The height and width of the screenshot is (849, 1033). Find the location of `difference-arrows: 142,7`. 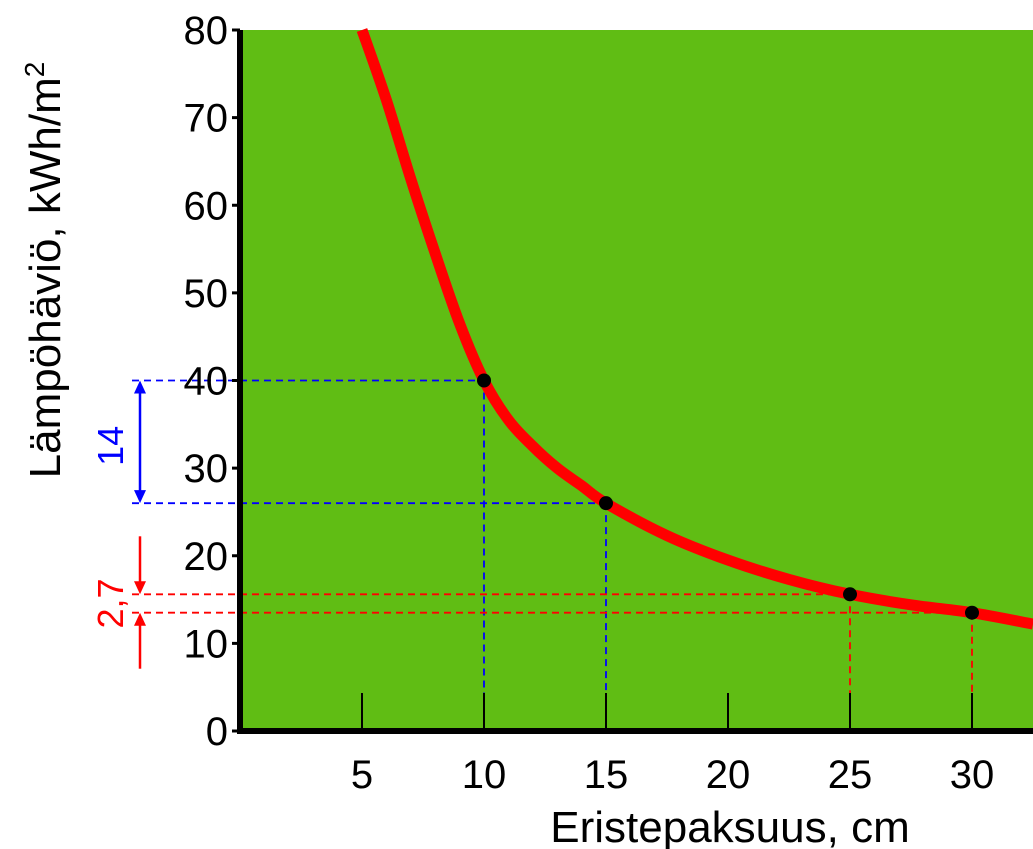

difference-arrows: 142,7 is located at coordinates (118, 524).